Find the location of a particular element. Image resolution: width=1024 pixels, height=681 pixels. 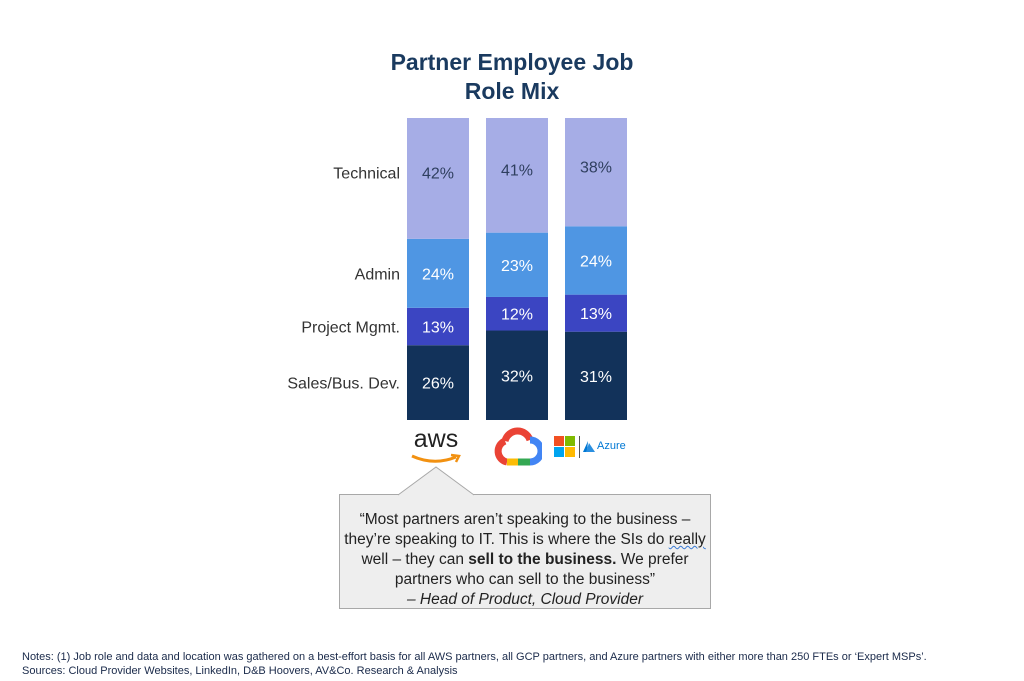

chart-title-line1: Partner Employee Job is located at coordinates (512, 62).